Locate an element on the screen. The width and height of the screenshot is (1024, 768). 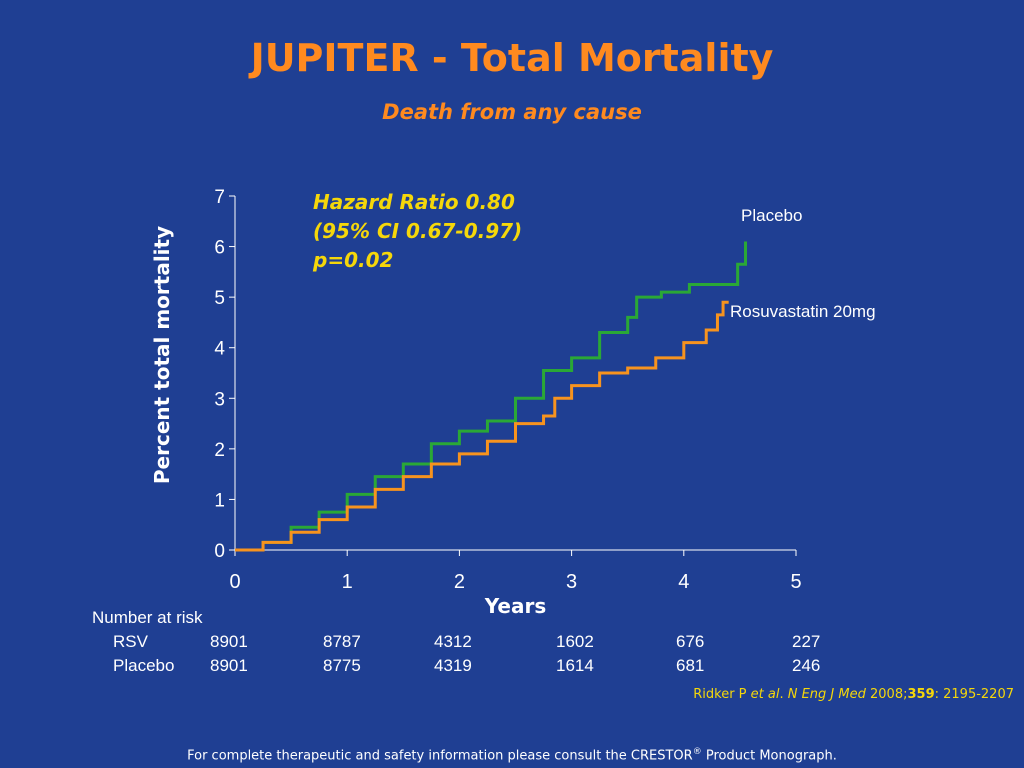
citation-year: 2008; is located at coordinates (886, 694).